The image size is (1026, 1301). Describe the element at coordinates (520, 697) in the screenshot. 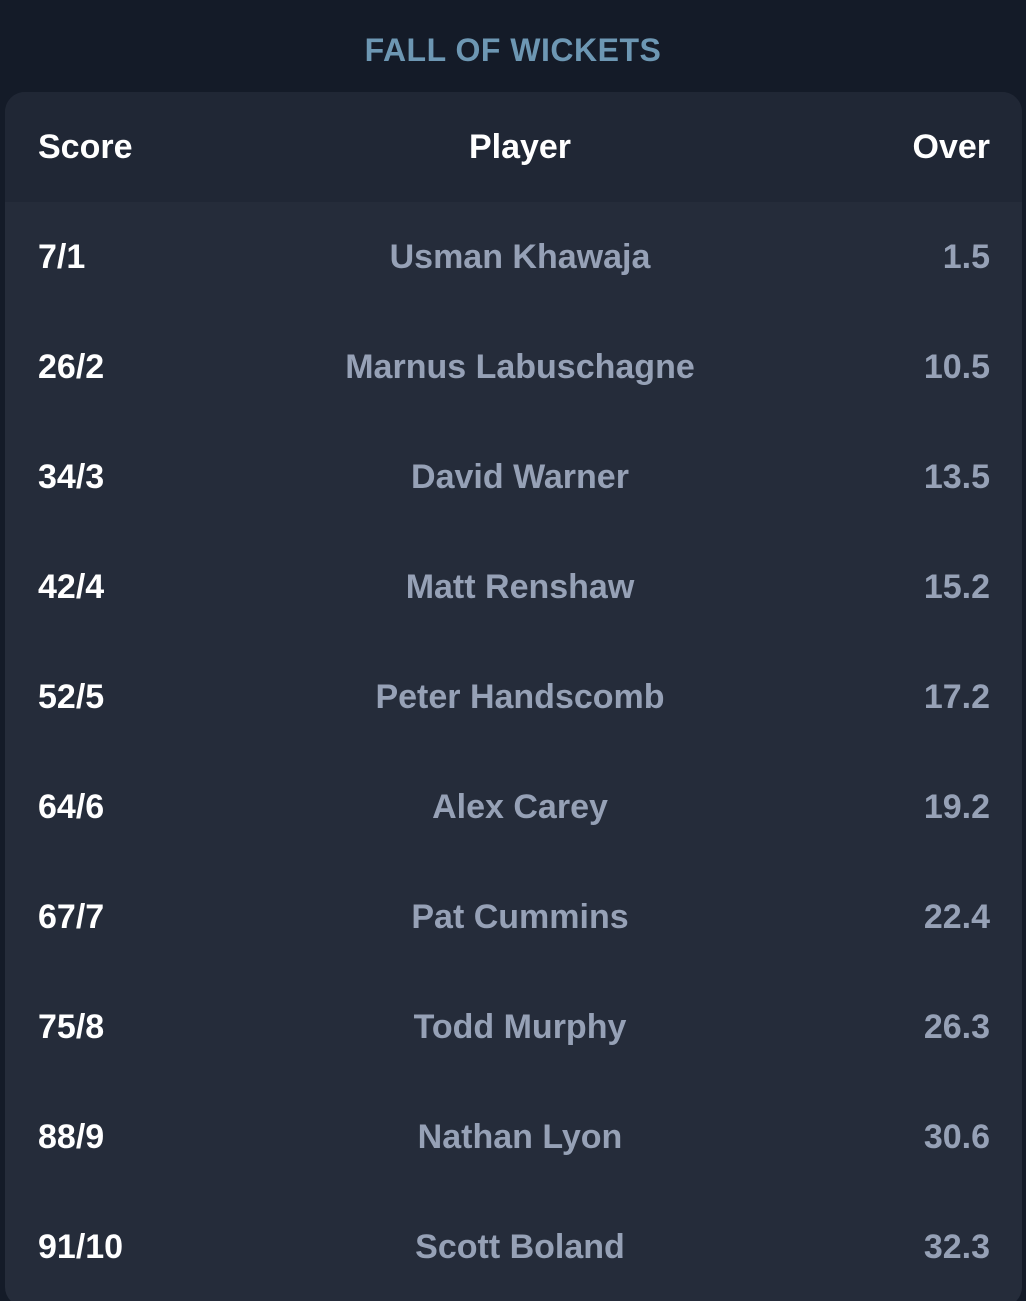

I see `player-cell: Peter Handscomb` at that location.